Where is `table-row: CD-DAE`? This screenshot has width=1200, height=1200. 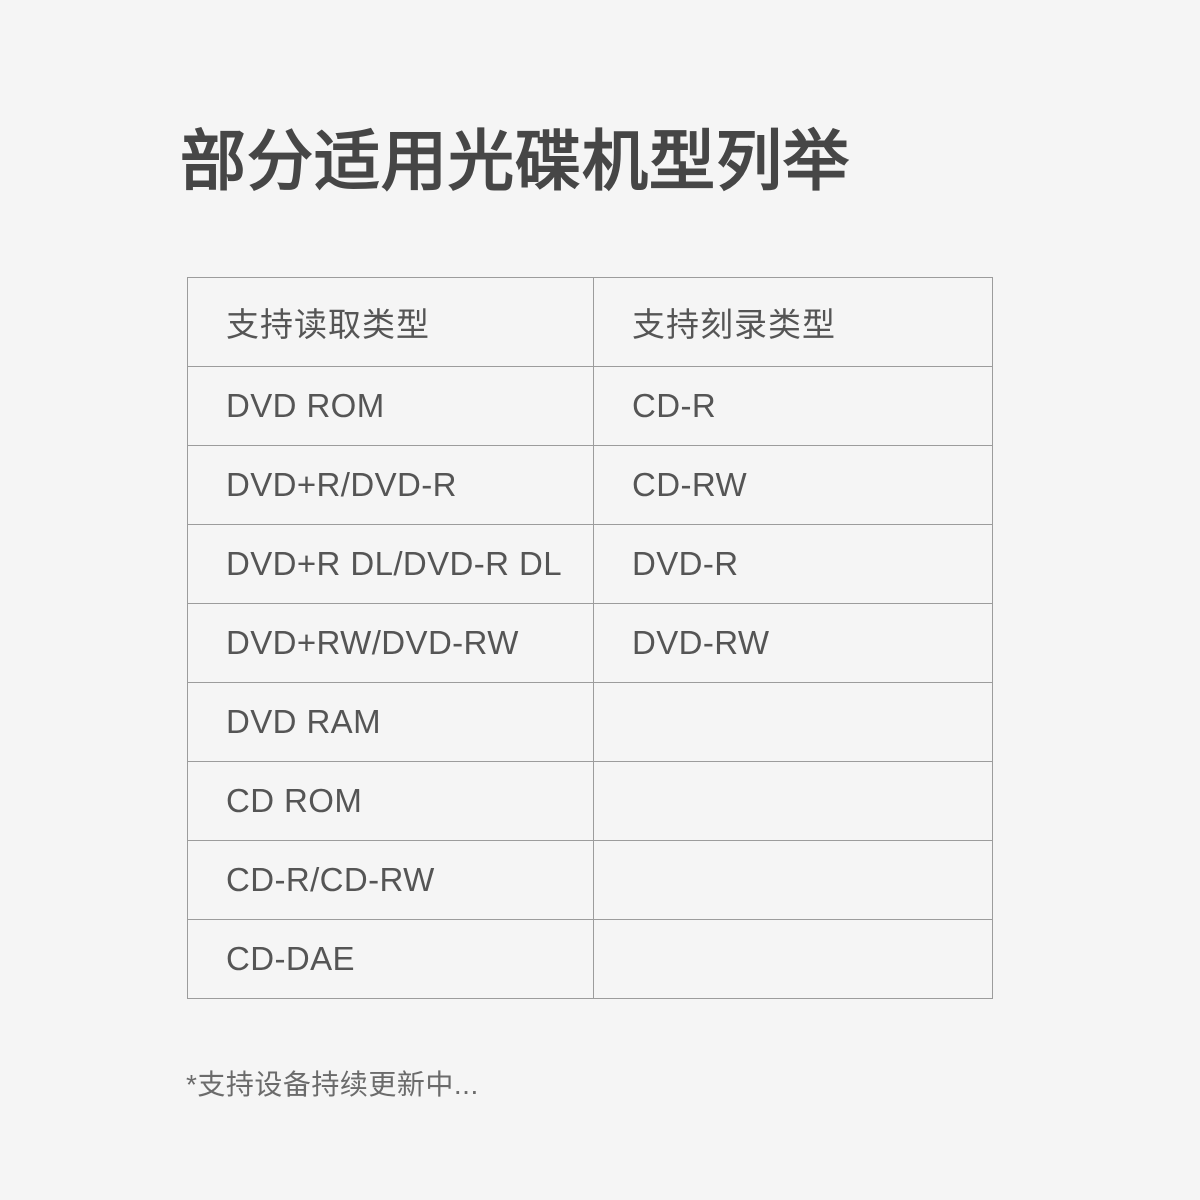 table-row: CD-DAE is located at coordinates (590, 959).